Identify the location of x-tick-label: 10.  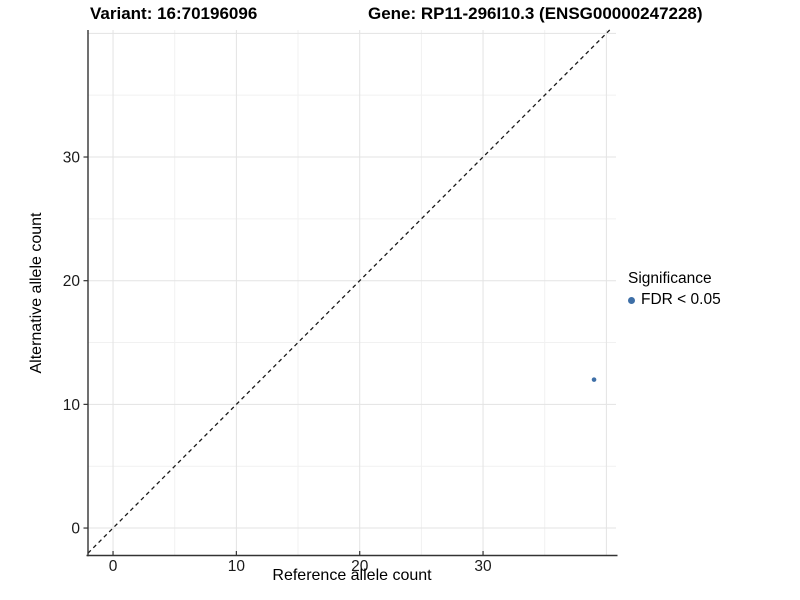
(237, 566).